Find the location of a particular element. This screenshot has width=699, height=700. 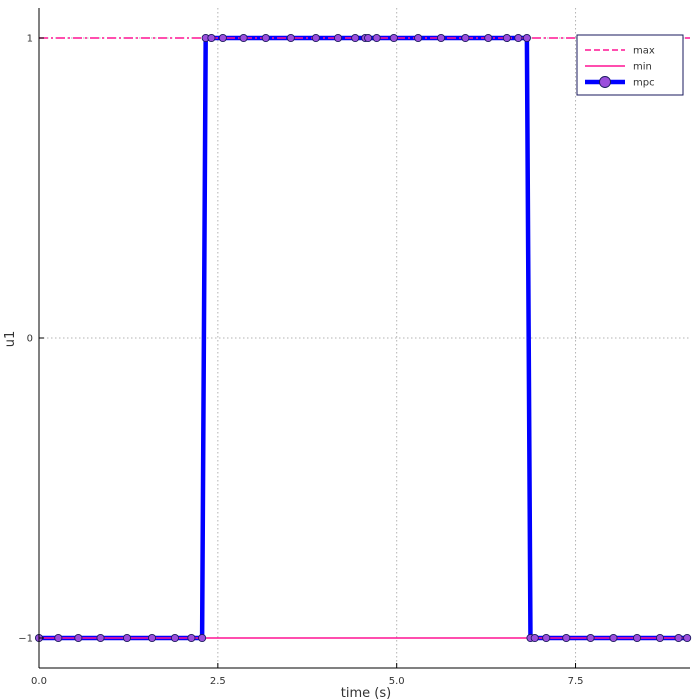

legend-marker-mpc is located at coordinates (605, 82).